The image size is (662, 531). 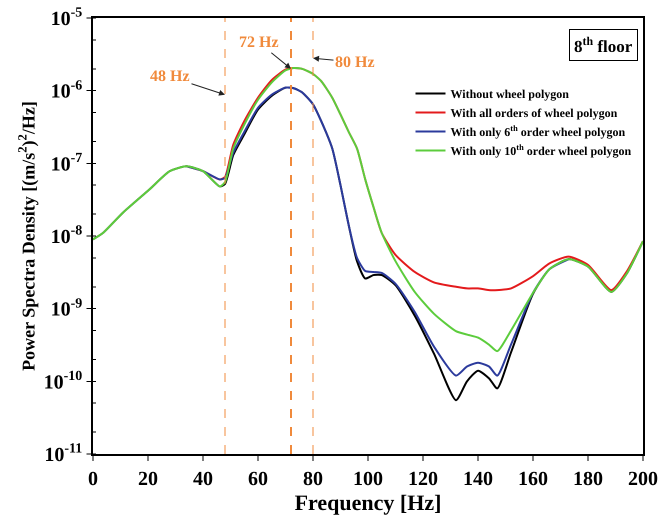 I want to click on y-tick-label: 10$^{-9}$, so click(x=66, y=308).